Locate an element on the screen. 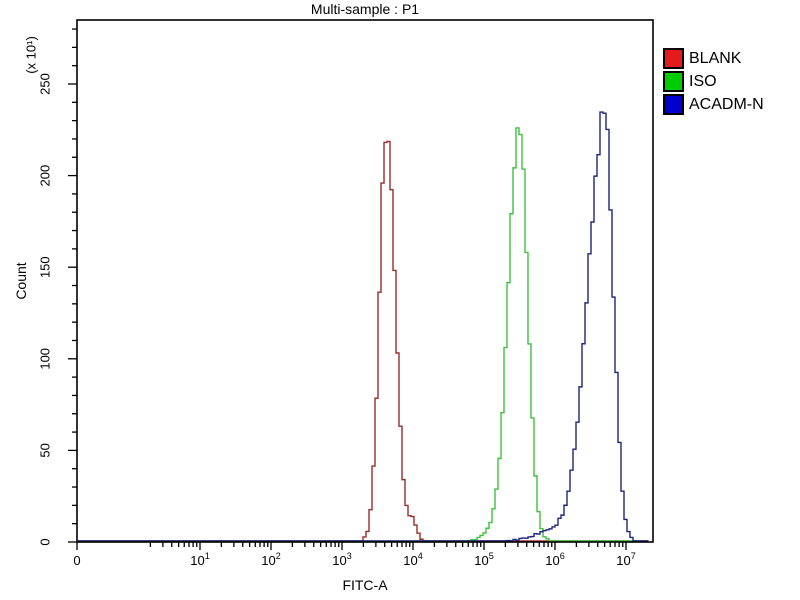  legend-entry-acadm-n: ACADM-N is located at coordinates (713, 104).